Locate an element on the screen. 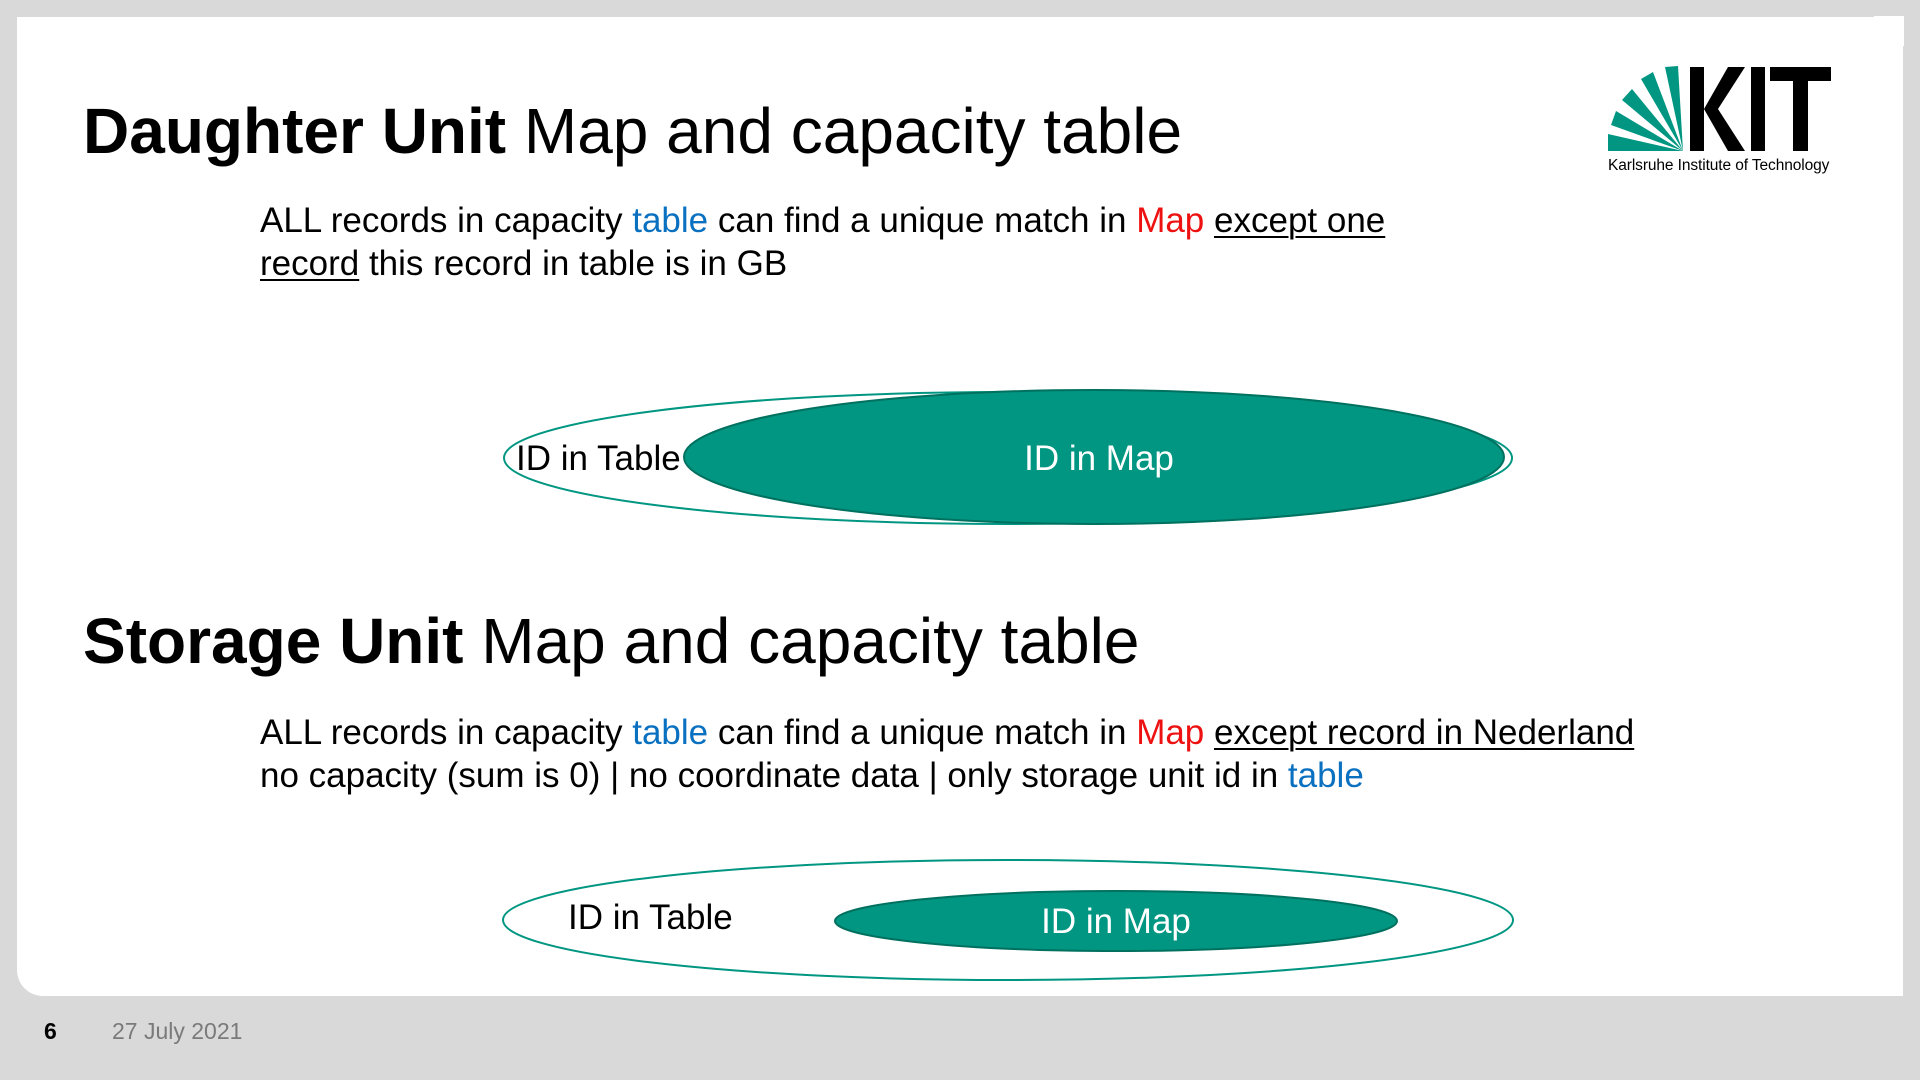 This screenshot has height=1080, width=1920. diagram-daughter-unit: ID in Table ID in Map is located at coordinates (1008, 457).